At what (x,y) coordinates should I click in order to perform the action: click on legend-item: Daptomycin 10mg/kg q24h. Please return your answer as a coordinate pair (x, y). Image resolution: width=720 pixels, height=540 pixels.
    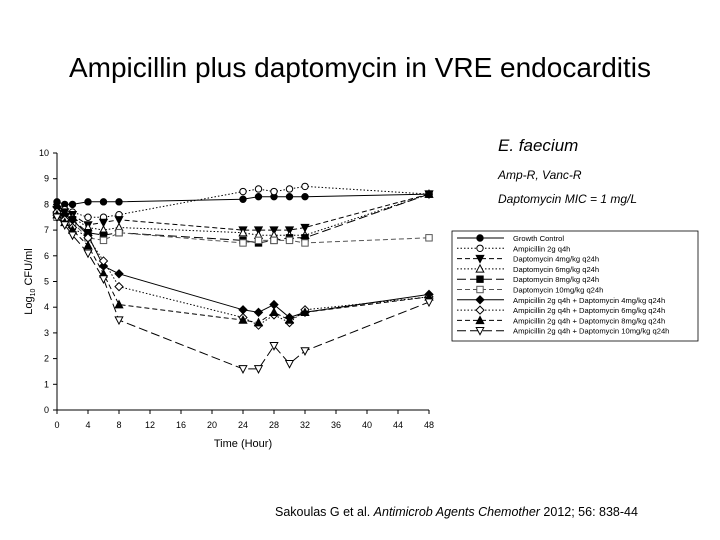
    Looking at the image, I should click on (530, 290).